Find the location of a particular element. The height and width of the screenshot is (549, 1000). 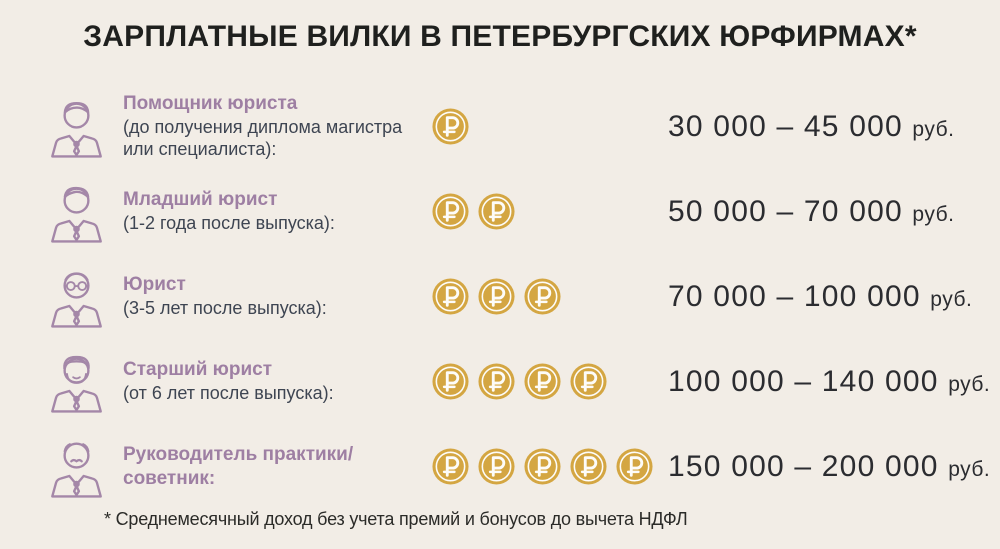

salary-amount: 150 000 – 200 000 is located at coordinates (808, 466).